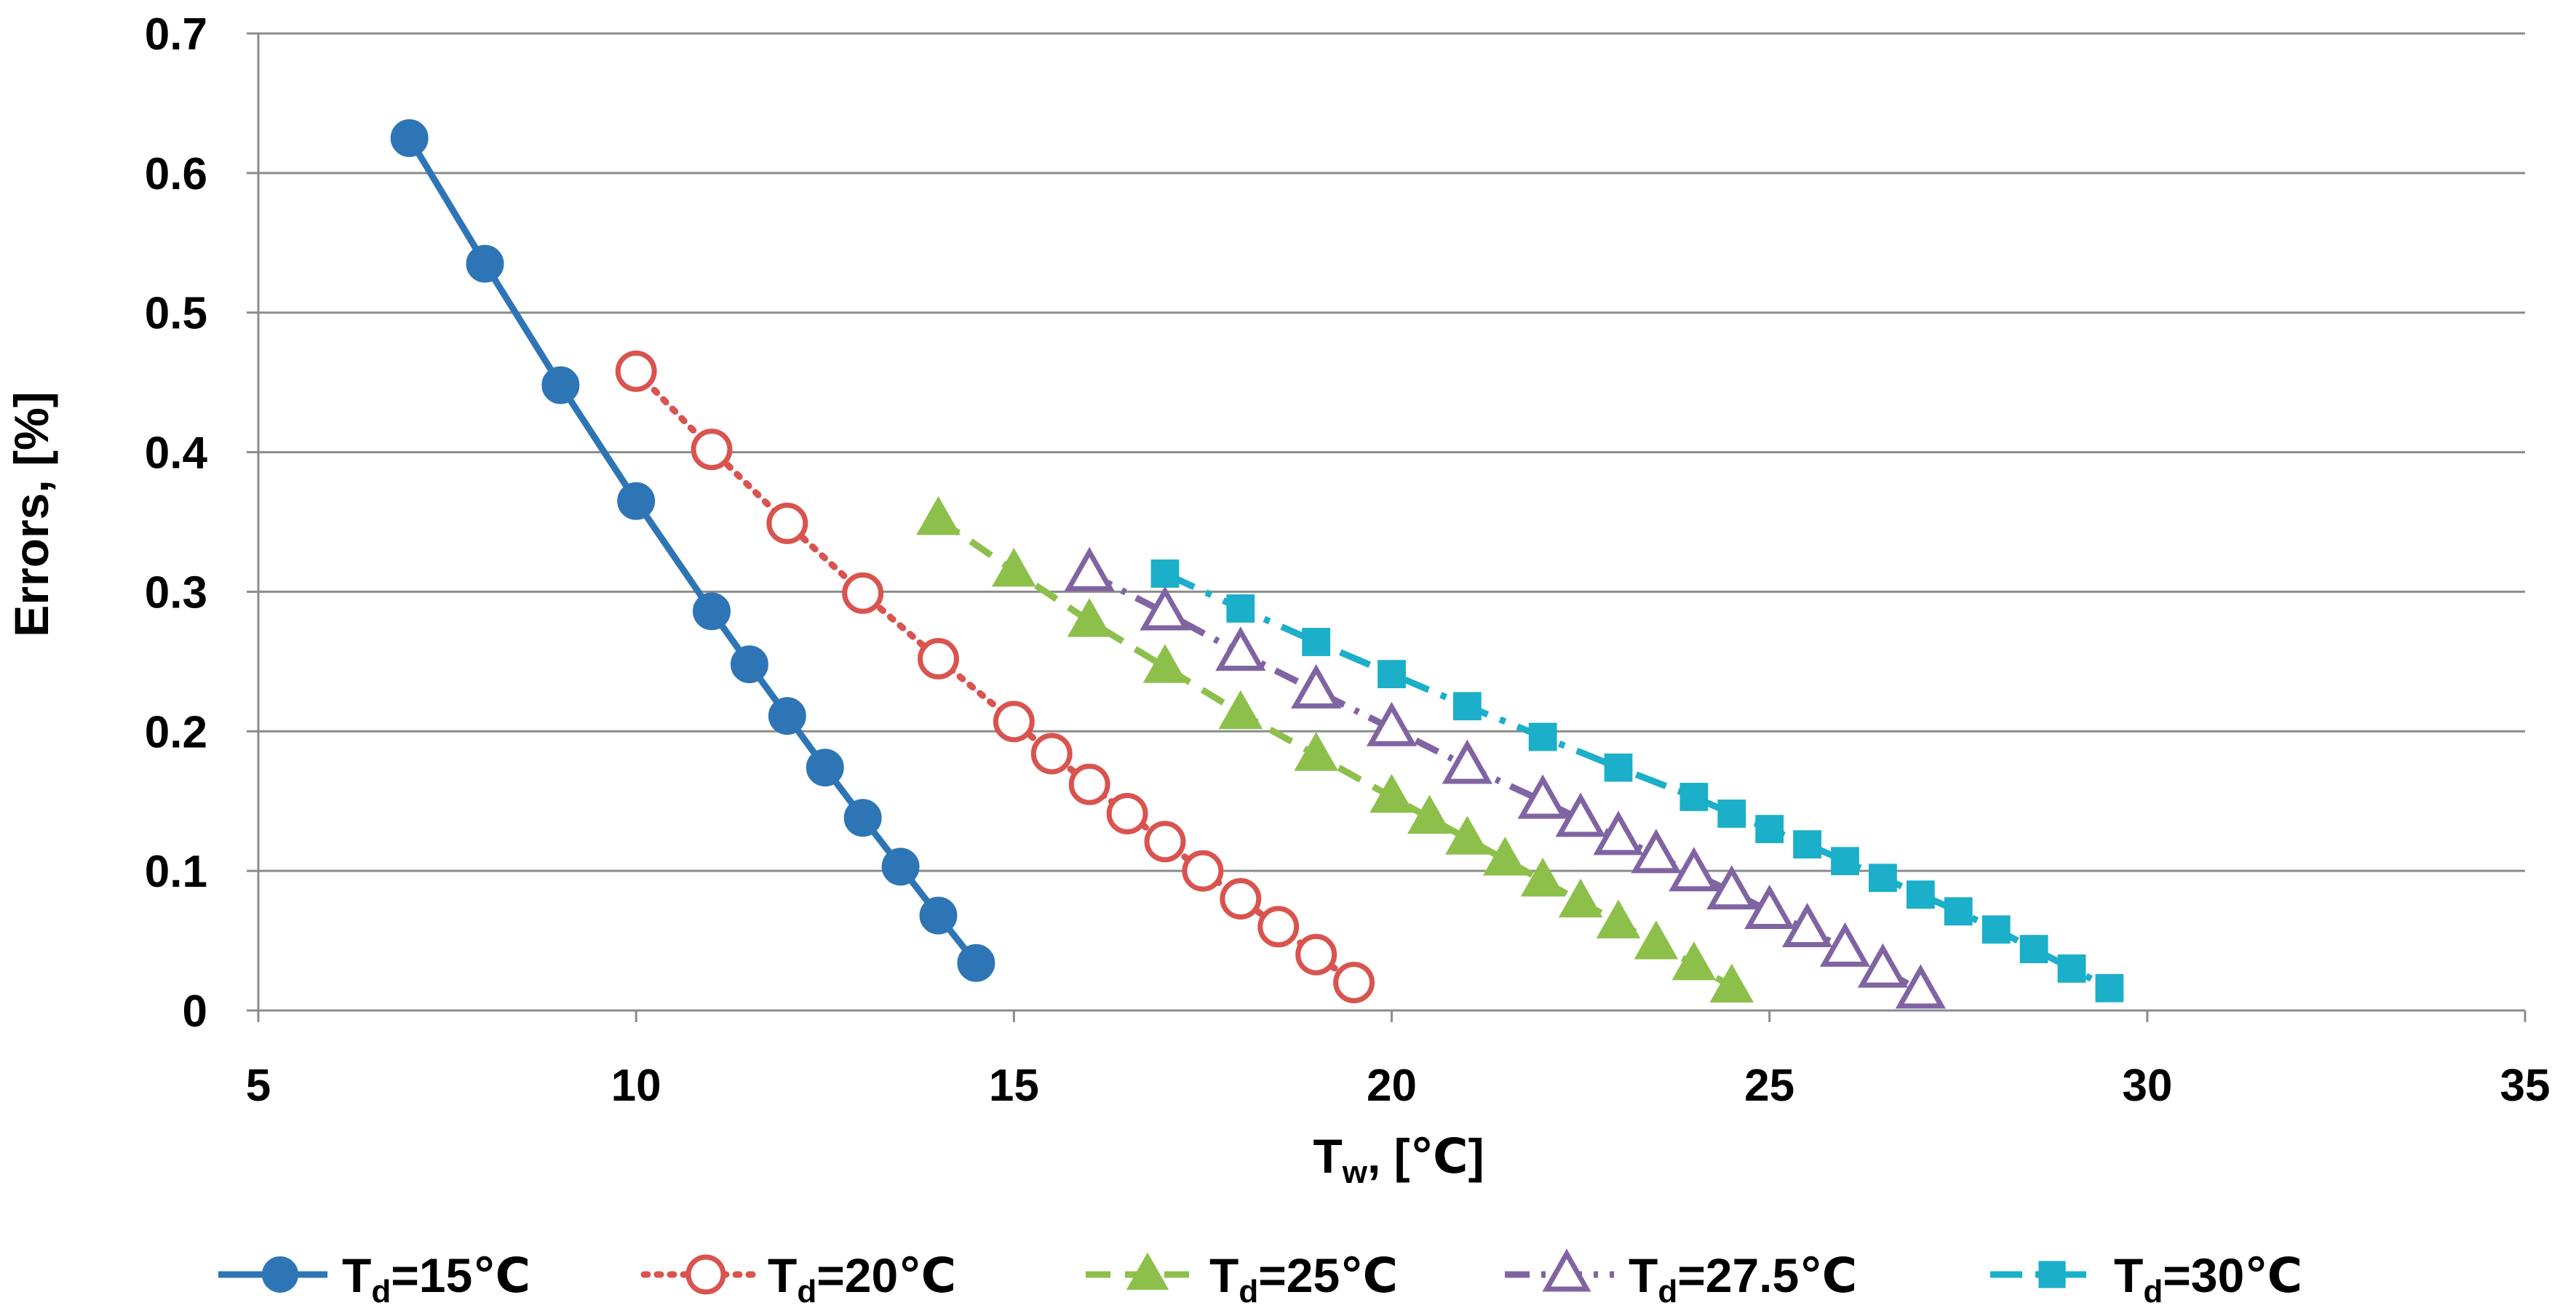 The width and height of the screenshot is (2576, 1316). I want to click on legend-label: Td=15℃, so click(436, 1279).